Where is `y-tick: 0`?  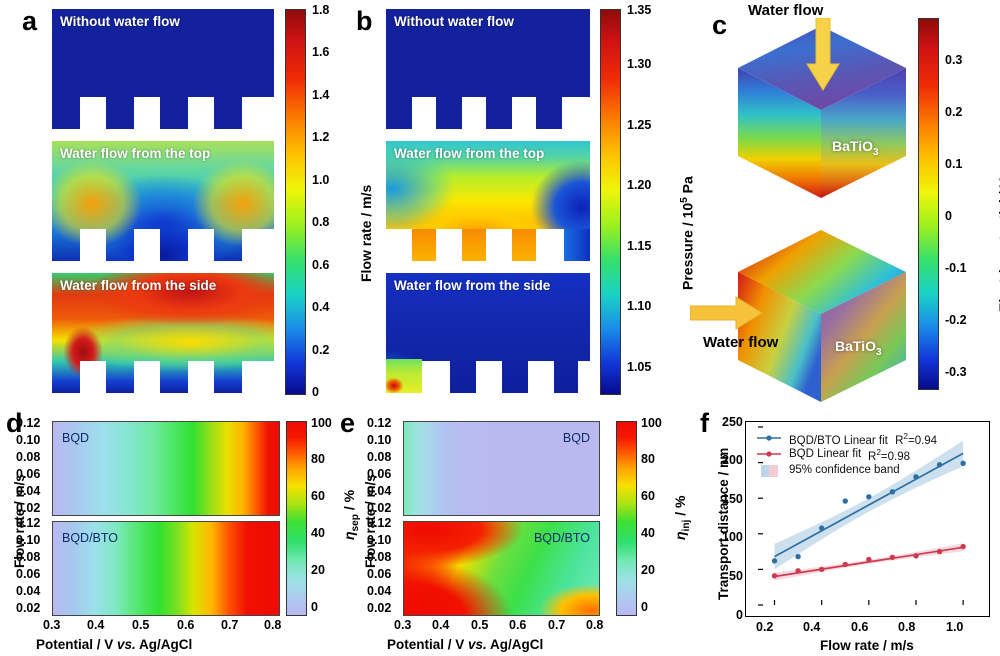 y-tick: 0 is located at coordinates (739, 615).